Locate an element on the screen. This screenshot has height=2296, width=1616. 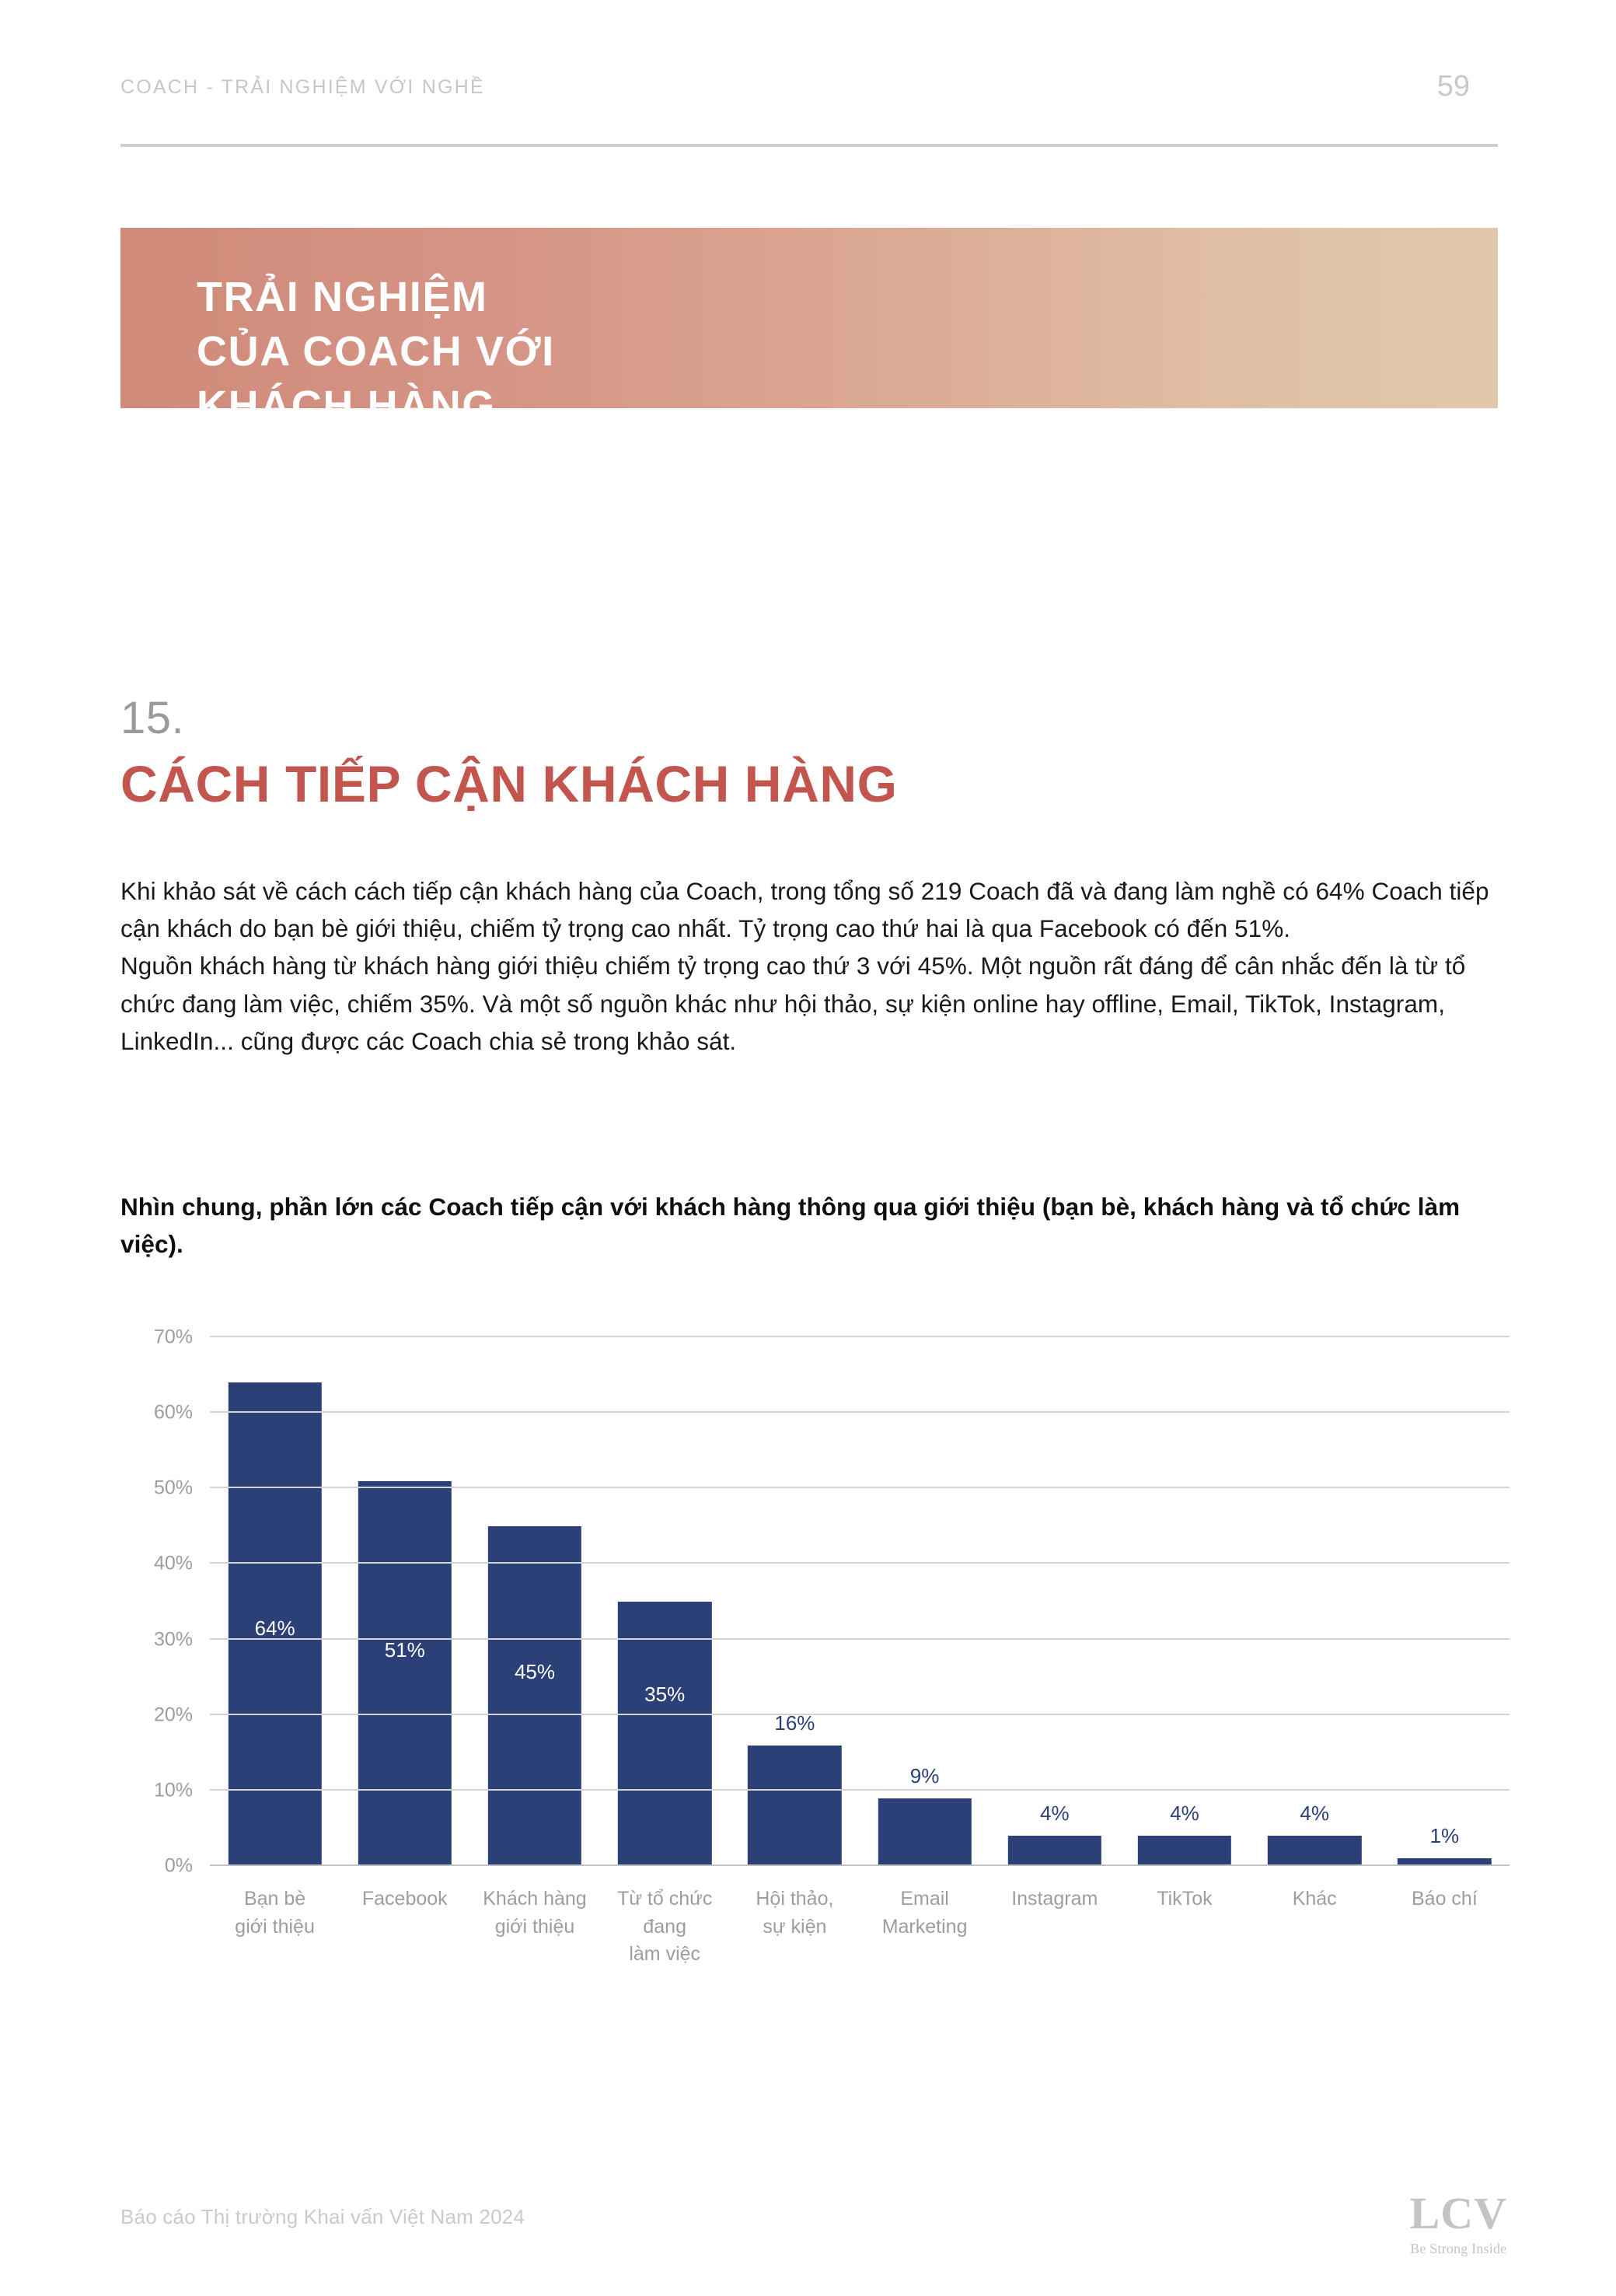
logo: LCV Be Strong Inside is located at coordinates (1458, 2223).